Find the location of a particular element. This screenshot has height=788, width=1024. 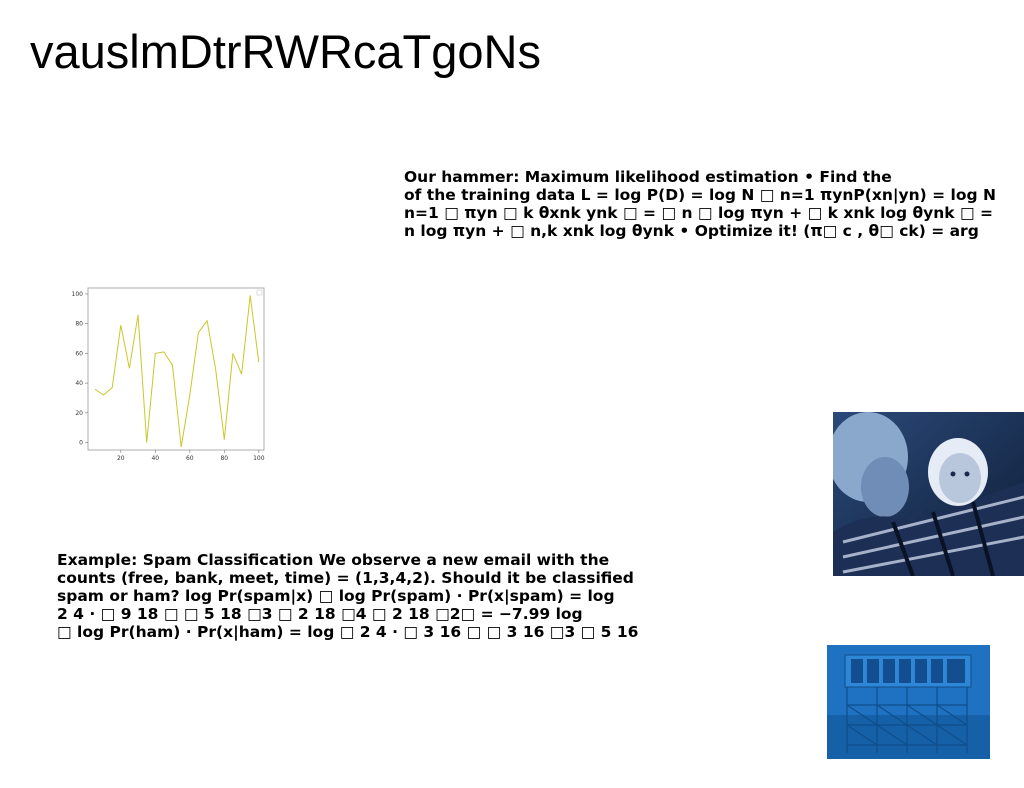

x-tick-label: 20 is located at coordinates (121, 458).